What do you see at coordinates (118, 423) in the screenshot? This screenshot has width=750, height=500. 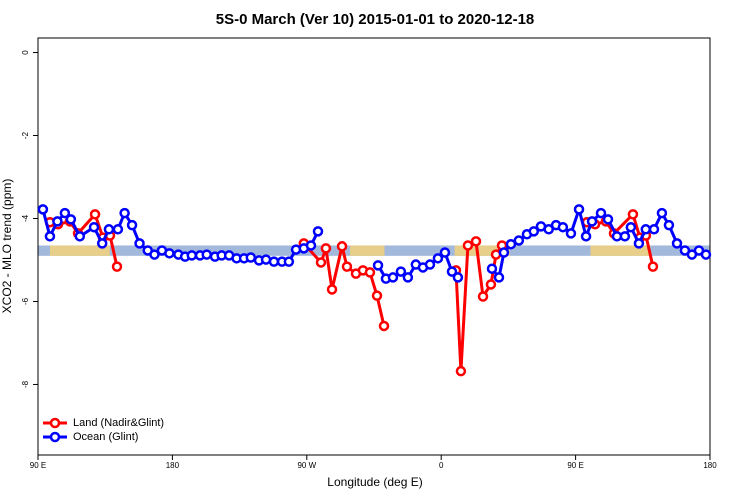 I see `legend-label: Land (Nadir&Glint)` at bounding box center [118, 423].